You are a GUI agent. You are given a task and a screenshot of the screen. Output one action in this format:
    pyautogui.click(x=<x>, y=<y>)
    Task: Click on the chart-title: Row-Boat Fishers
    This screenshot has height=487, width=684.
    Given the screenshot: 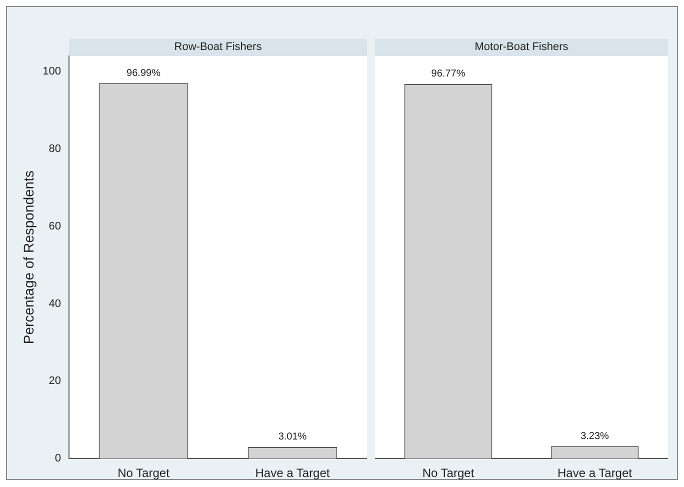 What is the action you would take?
    pyautogui.click(x=218, y=47)
    